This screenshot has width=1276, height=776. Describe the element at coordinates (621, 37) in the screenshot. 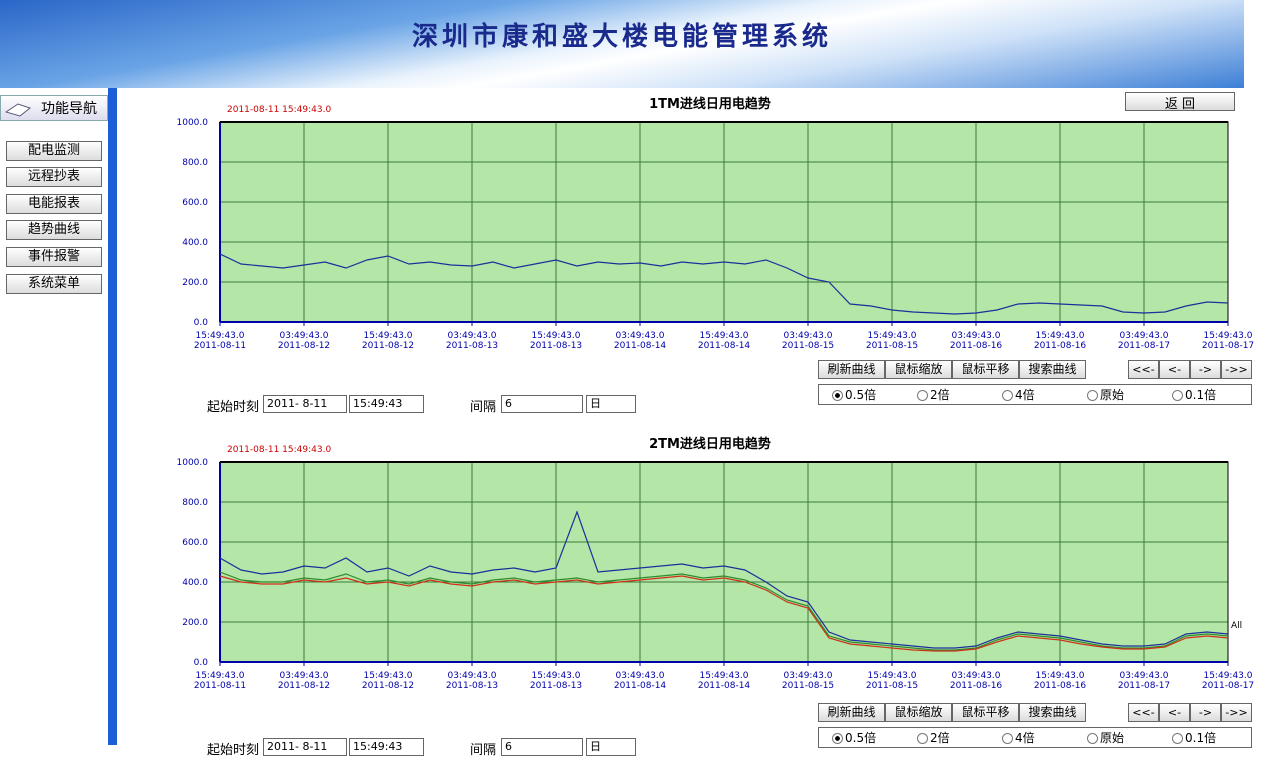

I see `header-title: 深圳市康和盛大楼电能管理系统` at that location.